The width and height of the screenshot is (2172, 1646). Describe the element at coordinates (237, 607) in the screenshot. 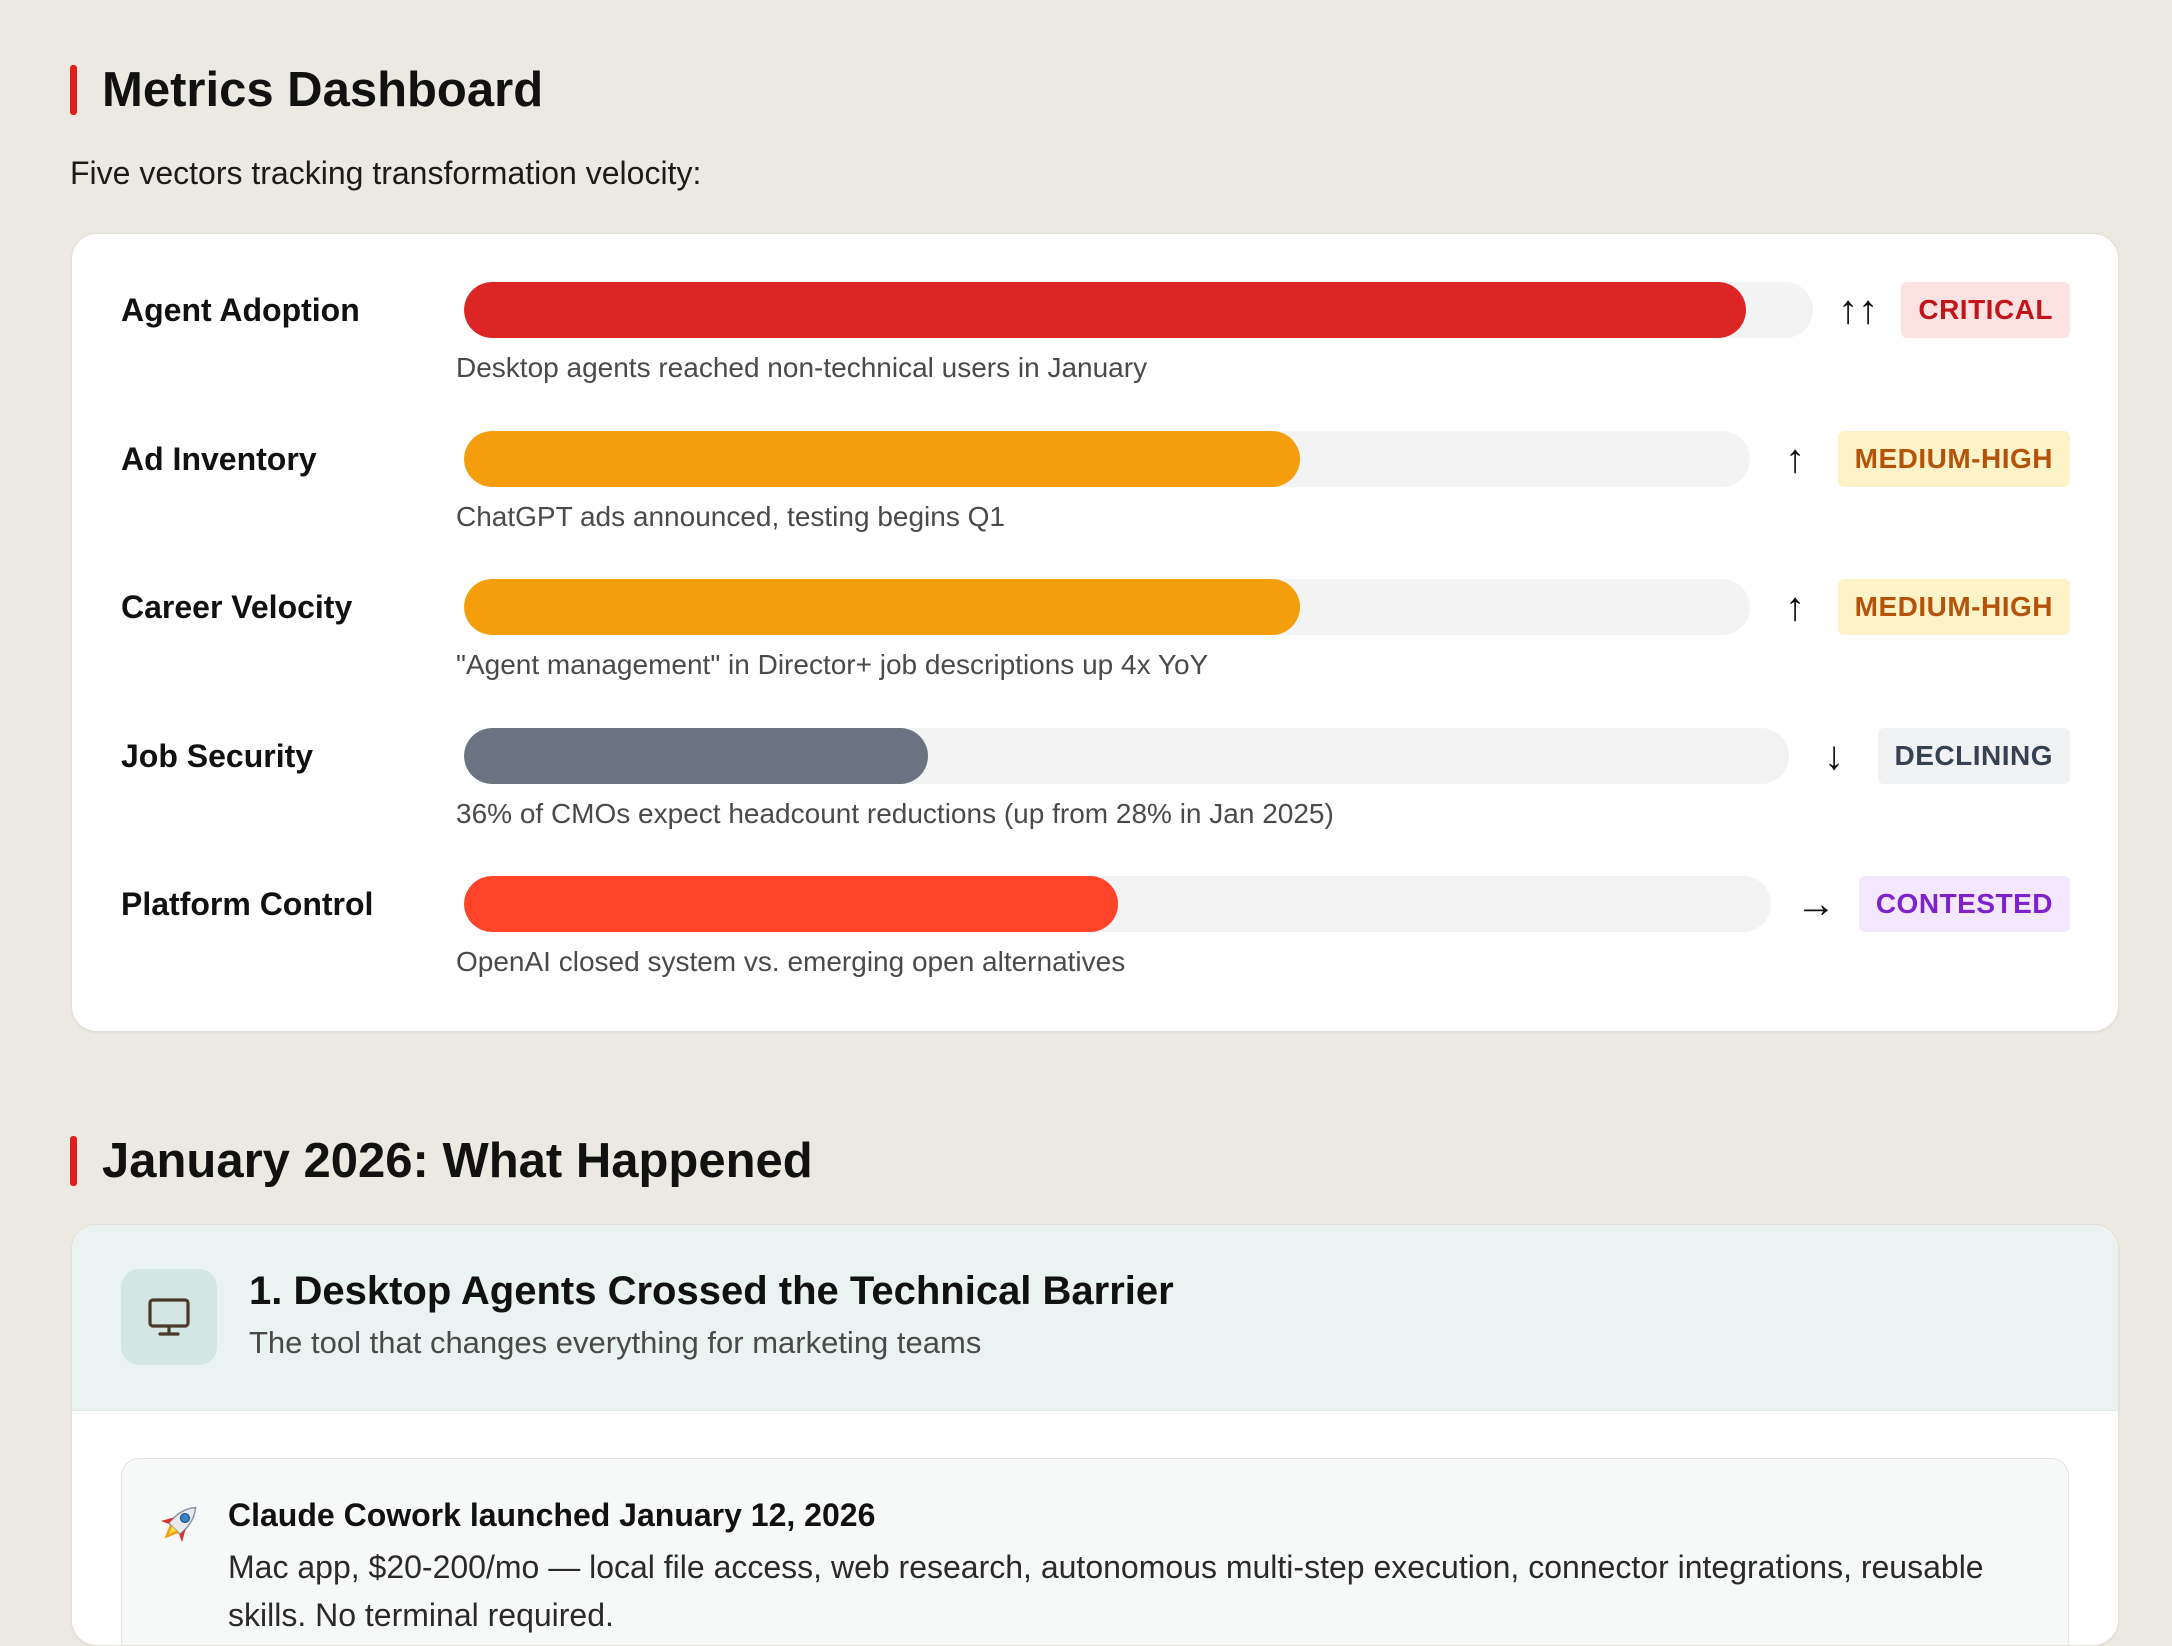

I see `metric-name: Career Velocity` at that location.